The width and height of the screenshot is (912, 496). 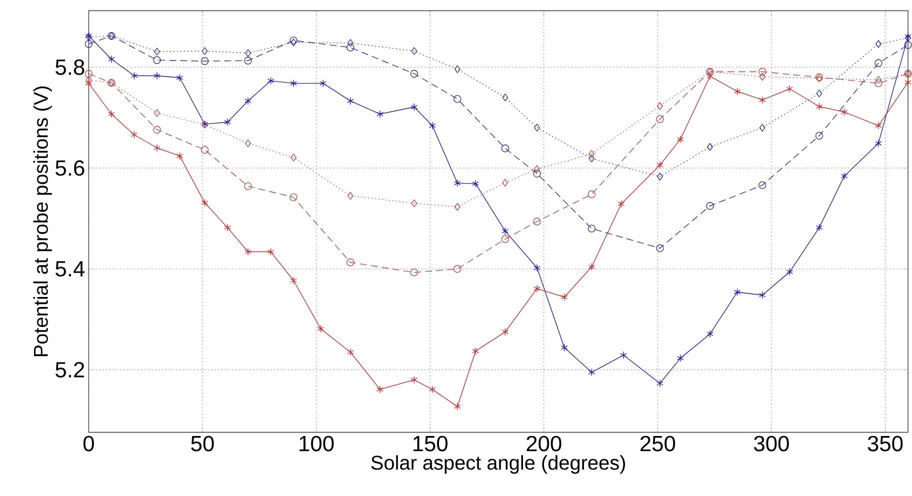 I want to click on y-tick-label: 5.2, so click(x=70, y=370).